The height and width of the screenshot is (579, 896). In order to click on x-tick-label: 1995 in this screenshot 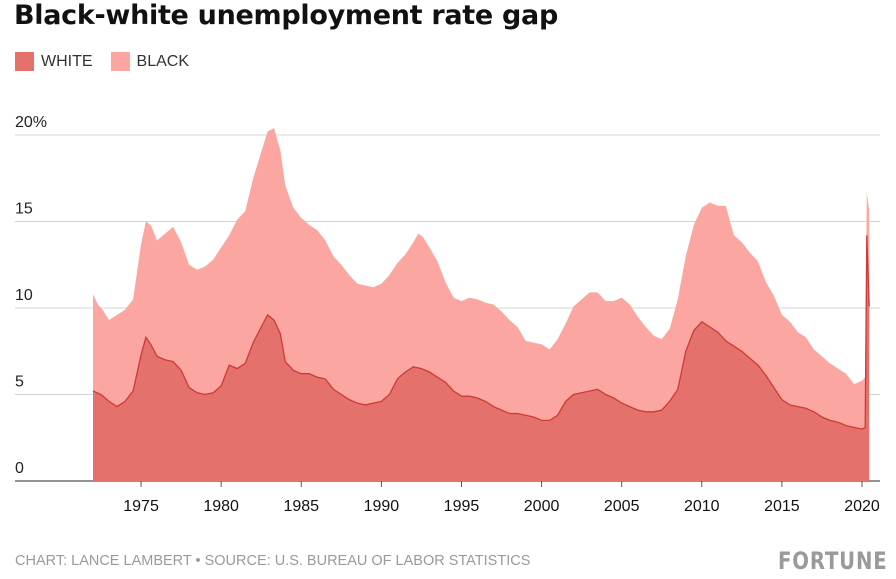, I will do `click(462, 506)`.